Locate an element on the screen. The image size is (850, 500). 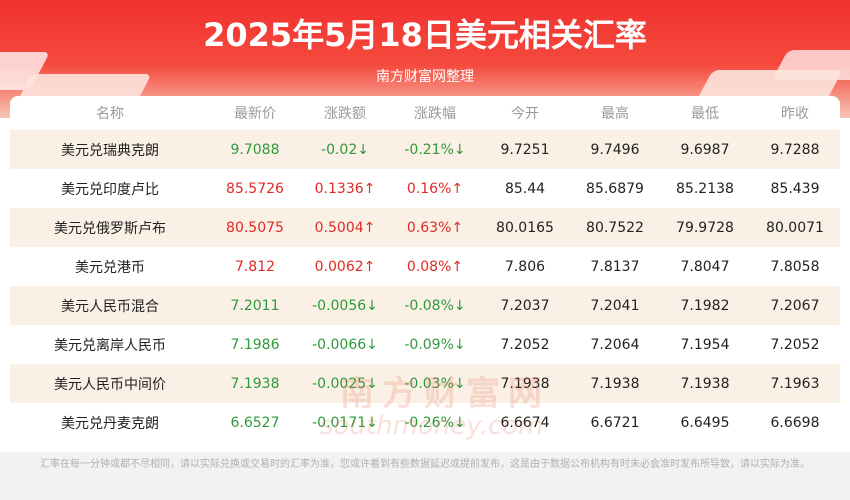
cell-change-pct: -0.03%↓ is located at coordinates (435, 383).